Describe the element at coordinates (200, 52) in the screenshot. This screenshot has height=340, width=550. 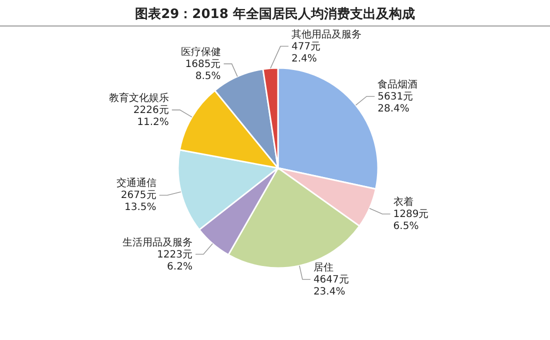
I see `slice-label: 医疗保健` at that location.